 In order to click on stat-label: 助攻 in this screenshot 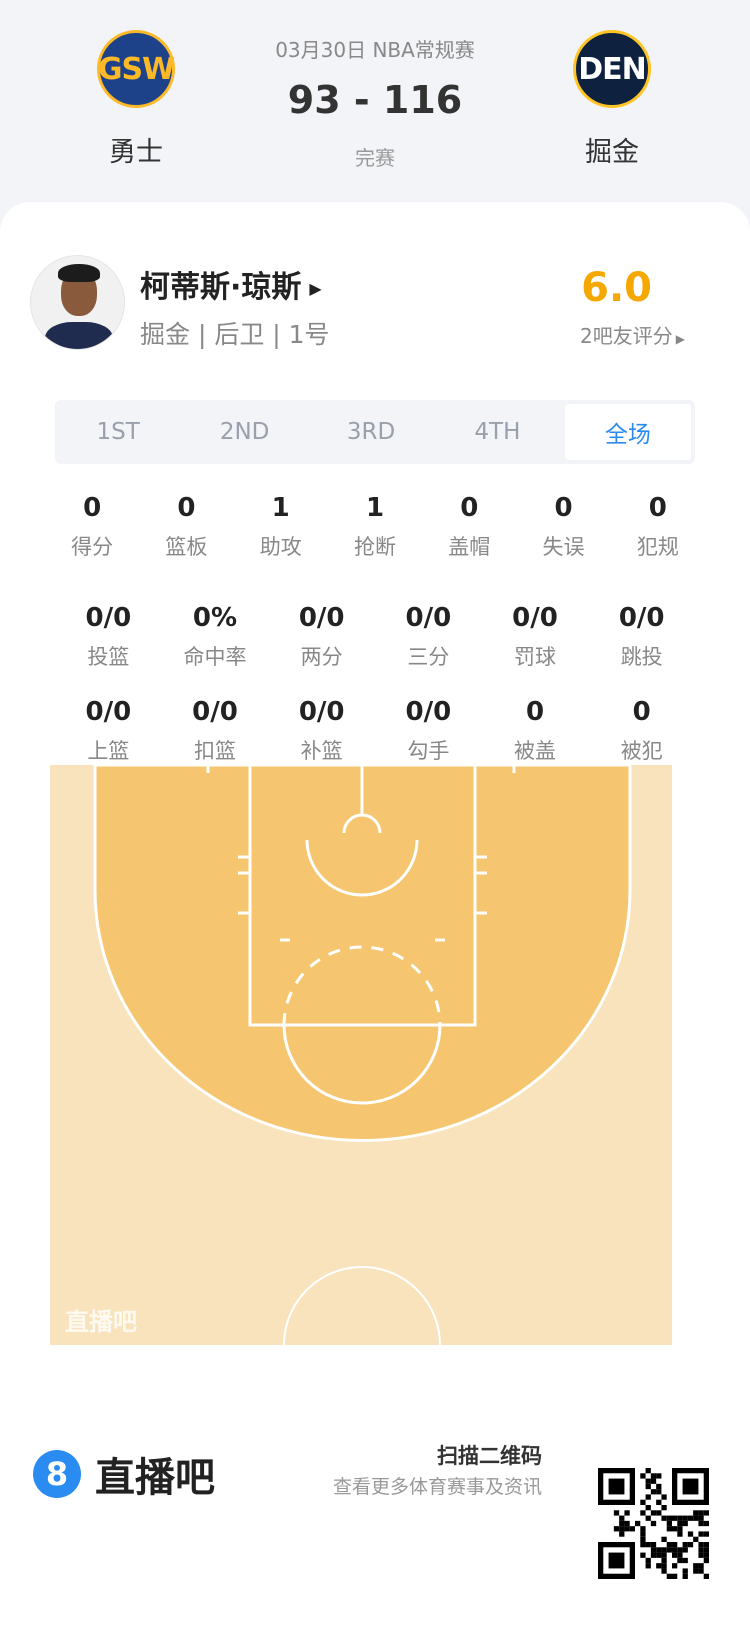, I will do `click(280, 547)`.